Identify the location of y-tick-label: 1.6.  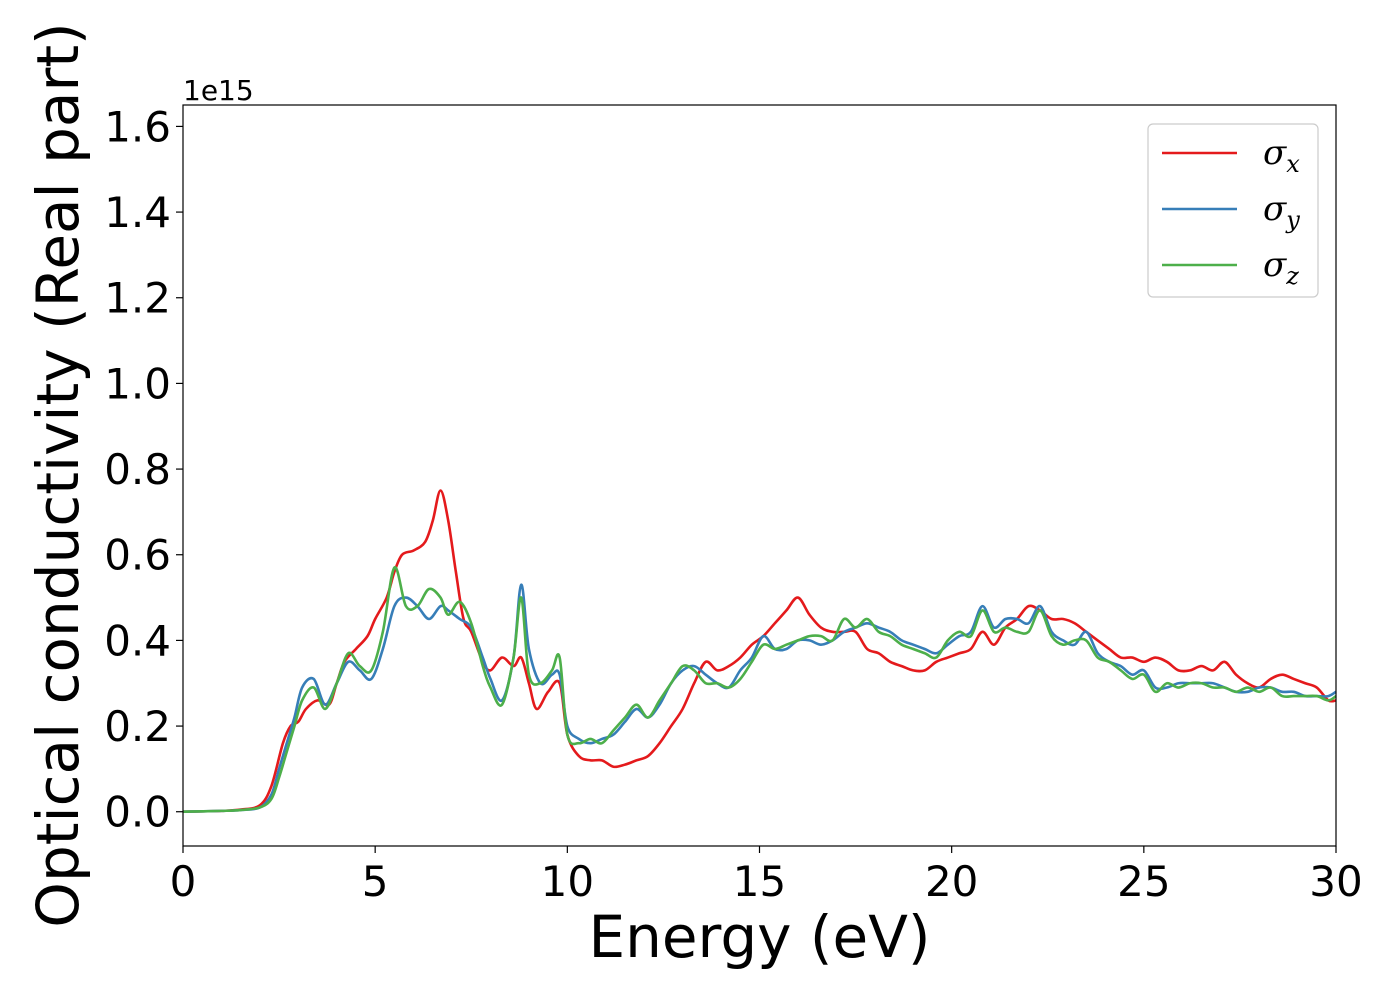
(137, 126).